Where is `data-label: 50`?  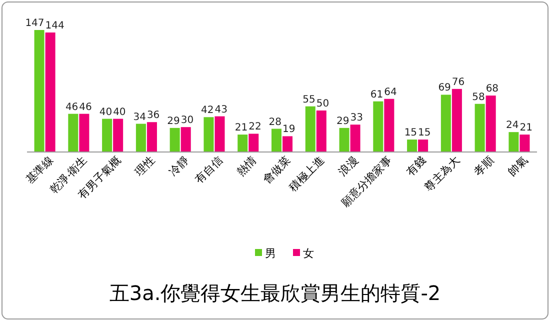 data-label: 50 is located at coordinates (323, 104).